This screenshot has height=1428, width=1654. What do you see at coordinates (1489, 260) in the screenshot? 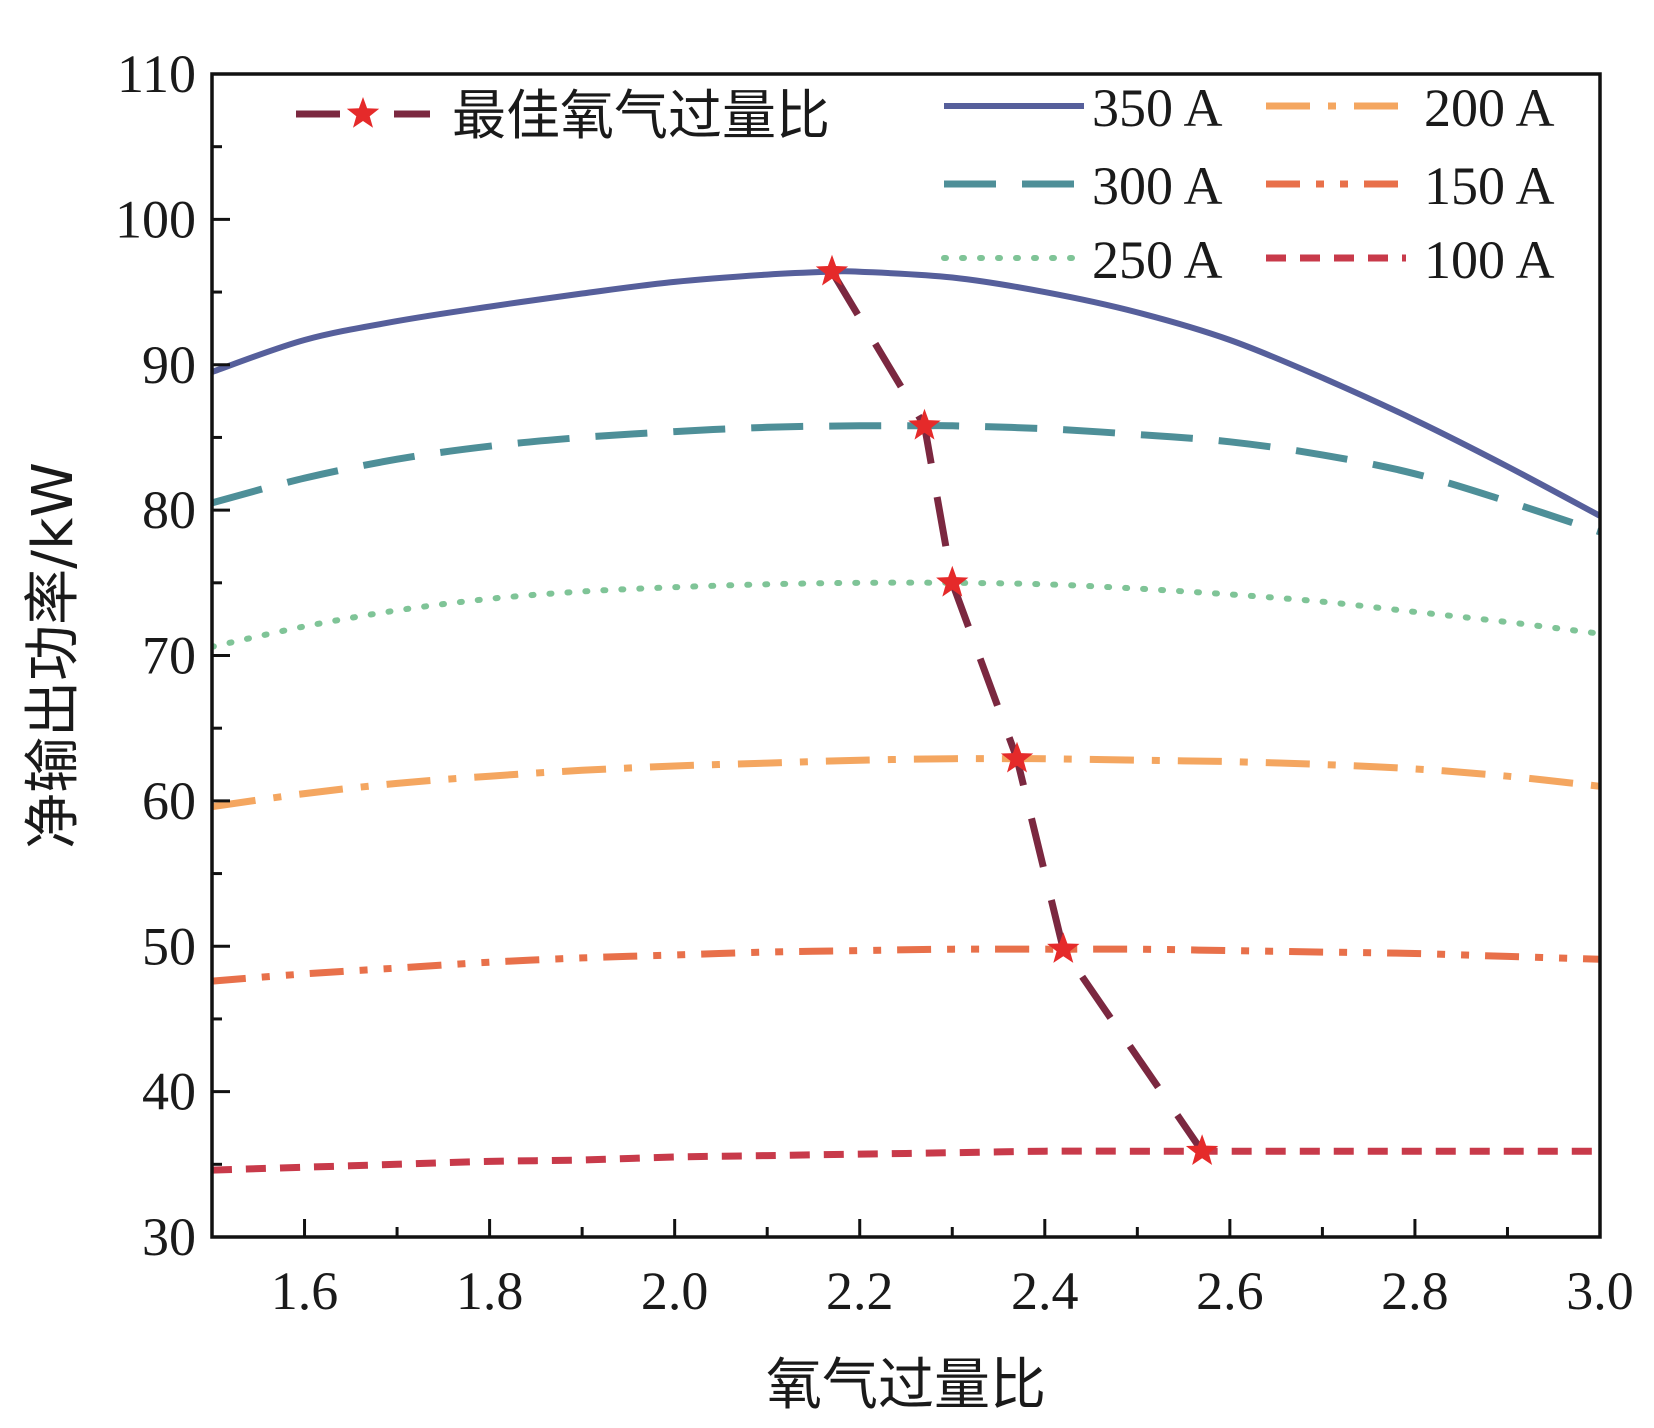
I see `legend-label: 100 A` at bounding box center [1489, 260].